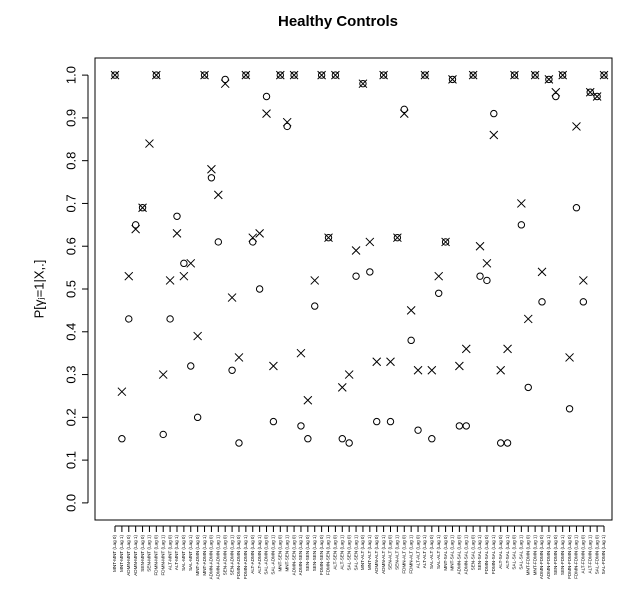  What do you see at coordinates (562, 555) in the screenshot?
I see `x-tick-label: SEN-FDMN (Lag 1)` at bounding box center [562, 555].